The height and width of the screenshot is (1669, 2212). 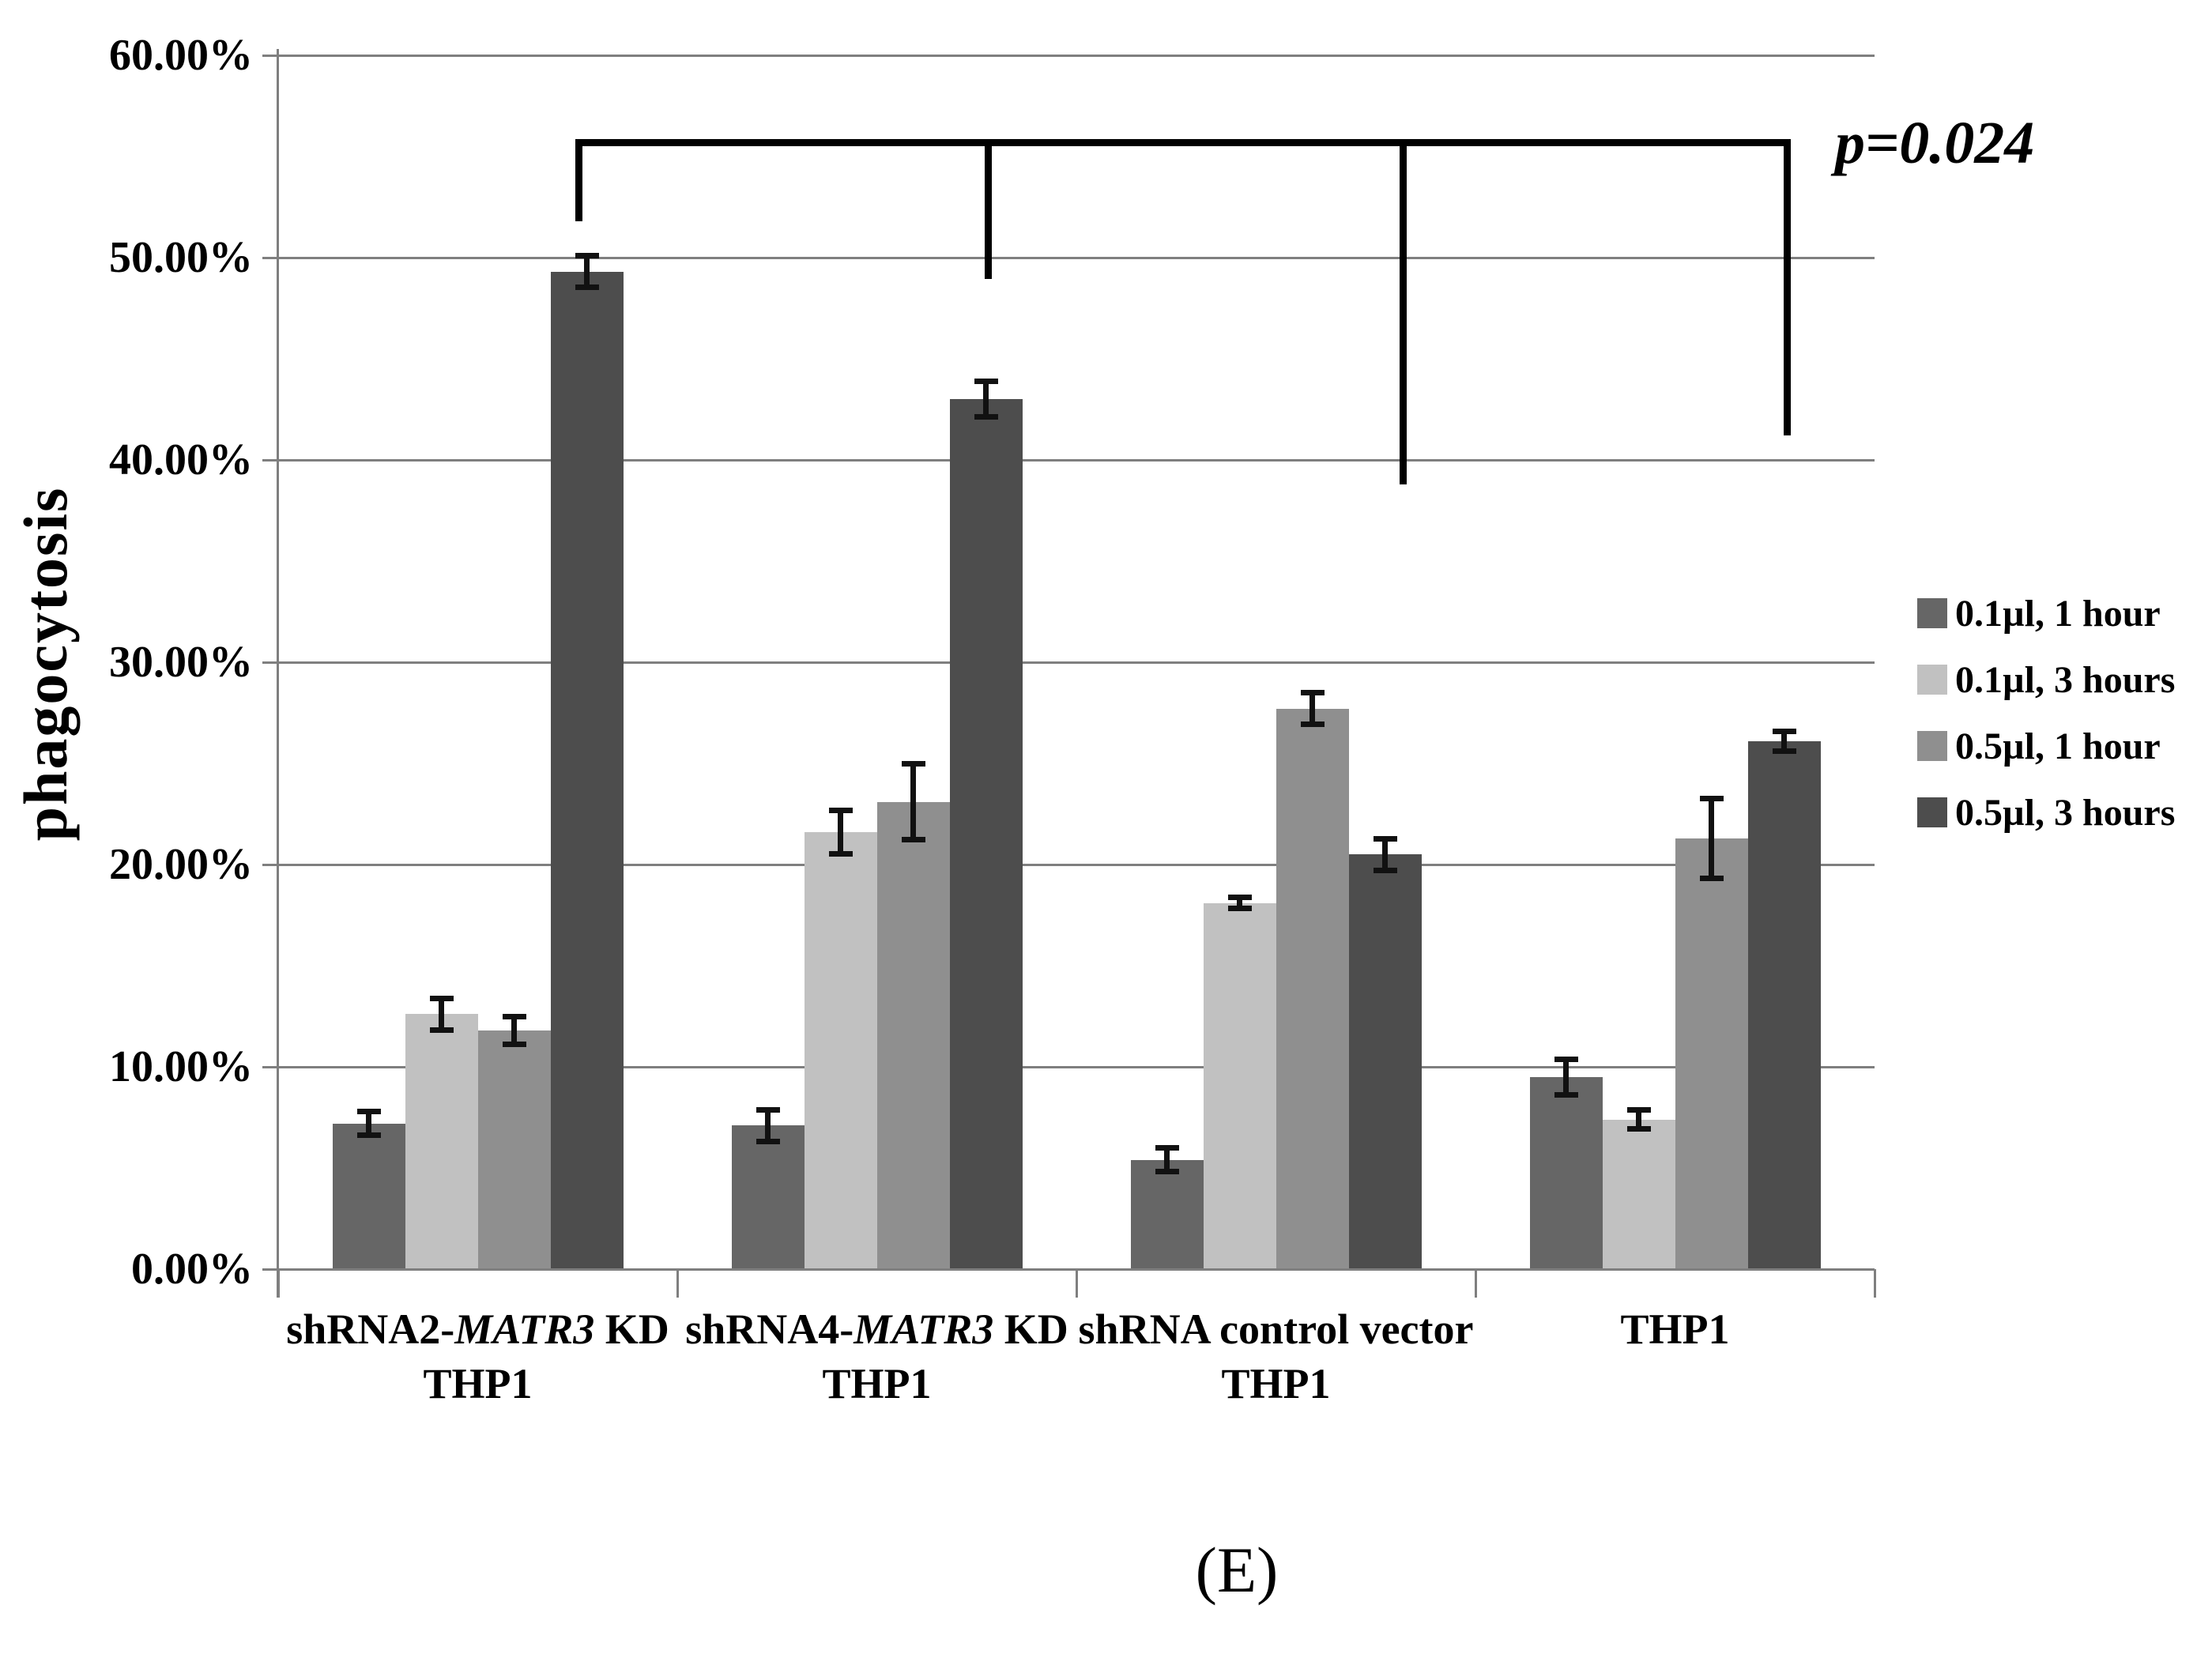 I want to click on y-axis-tick-label: 50.00%, so click(x=181, y=257).